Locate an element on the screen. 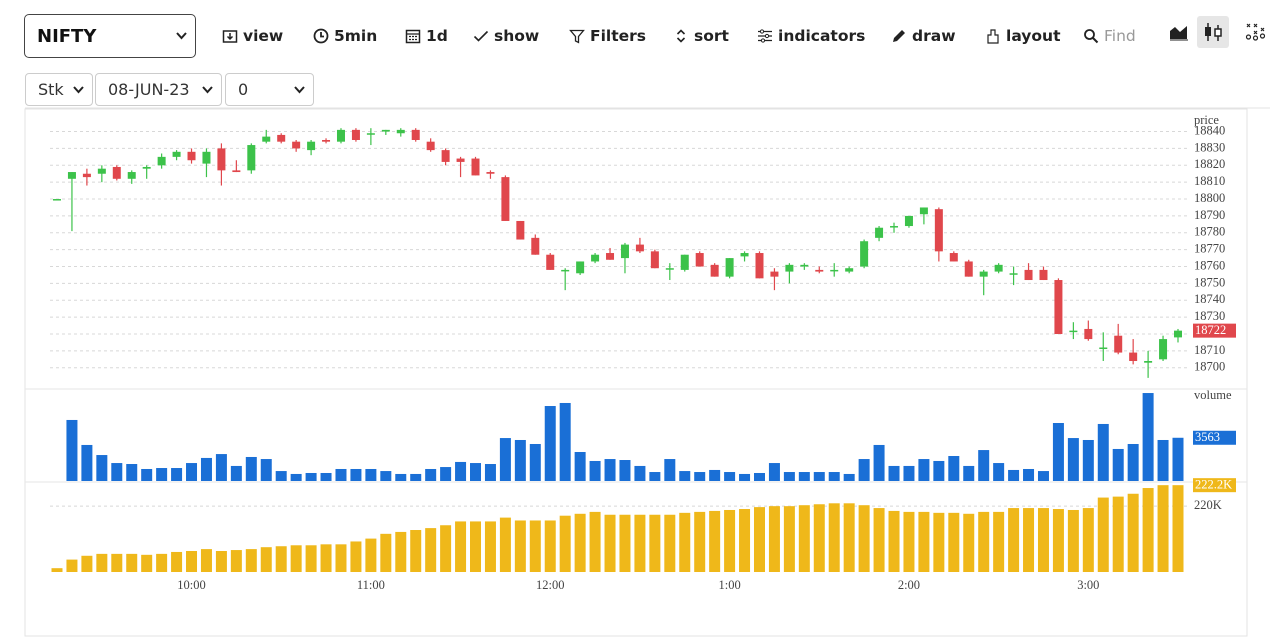 This screenshot has height=637, width=1280. area-chart-toggle is located at coordinates (1179, 32).